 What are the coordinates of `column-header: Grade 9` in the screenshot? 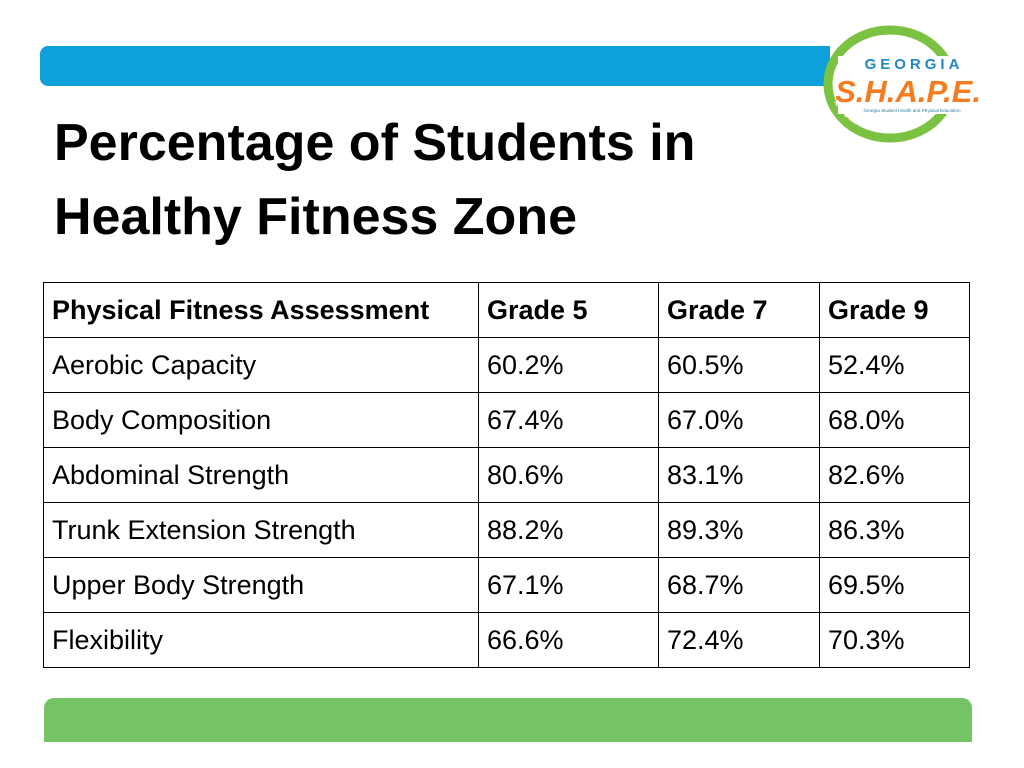 It's located at (894, 310).